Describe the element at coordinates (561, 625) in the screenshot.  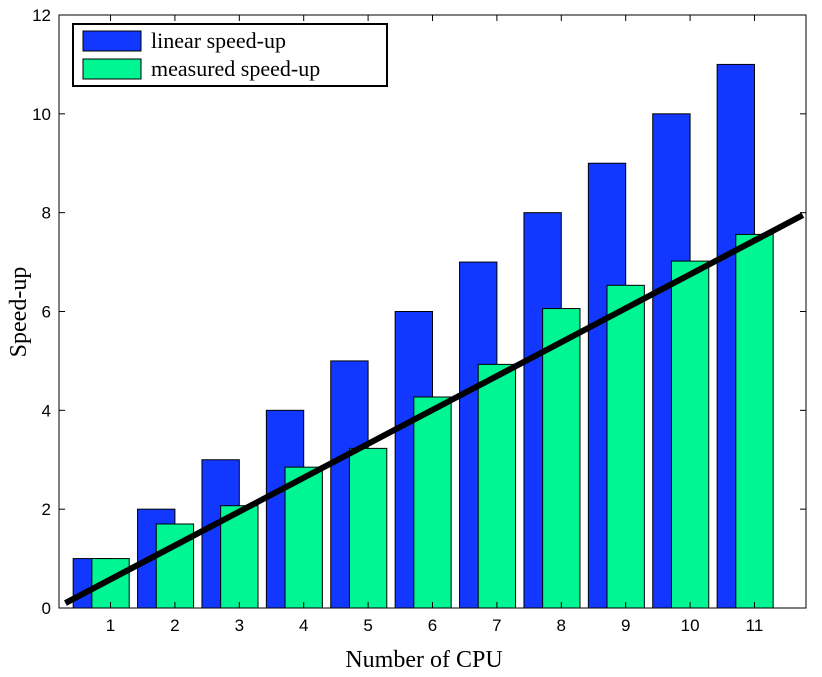
I see `x-tick-label-8: 8` at that location.